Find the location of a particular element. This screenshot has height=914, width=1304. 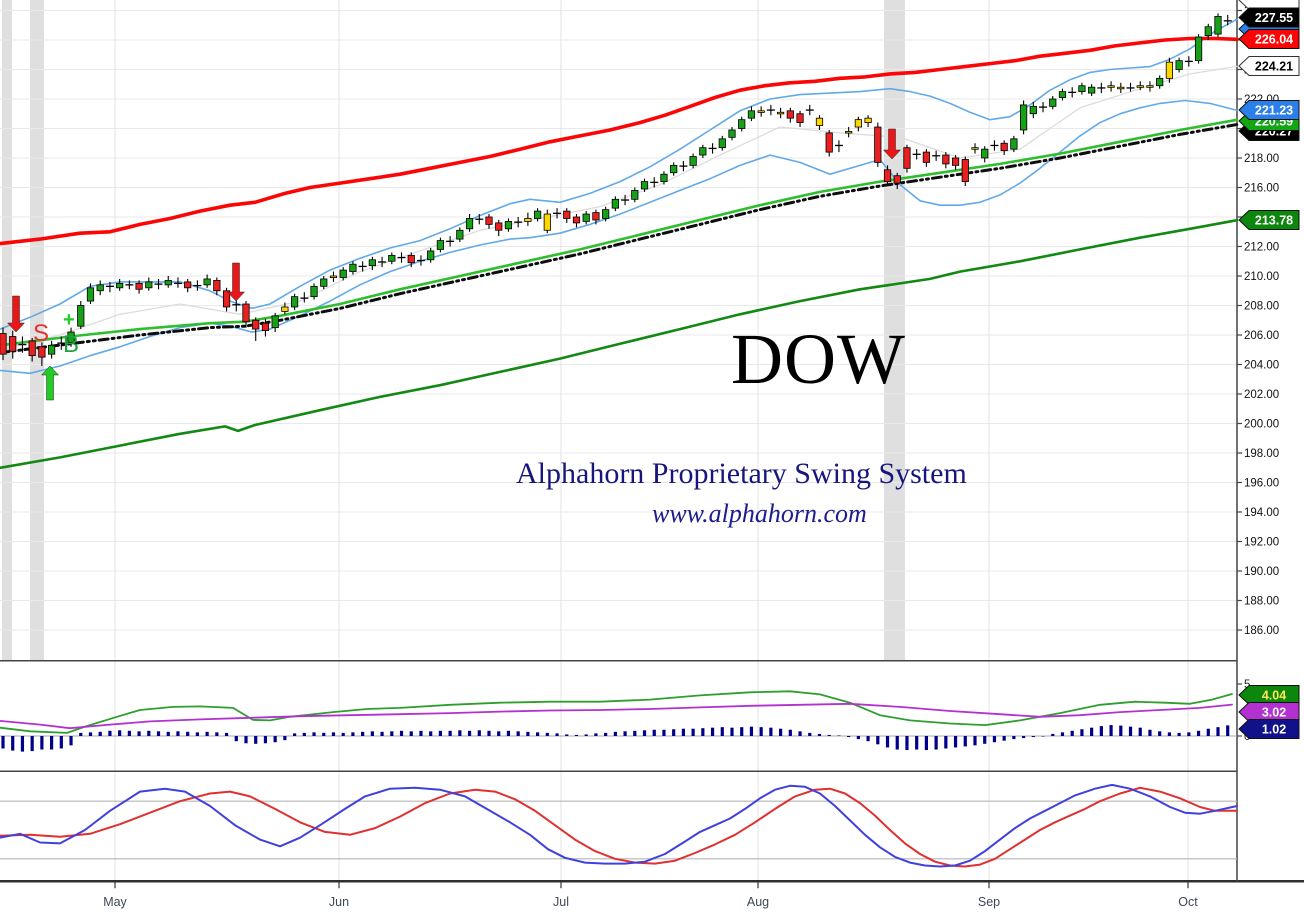

oscillator-green-line is located at coordinates (616, 712).